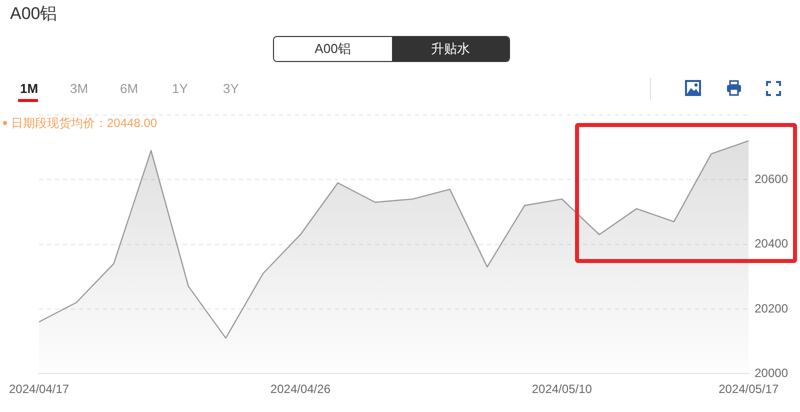 The width and height of the screenshot is (800, 412). I want to click on x-tick-label: 2024/05/17, so click(748, 389).